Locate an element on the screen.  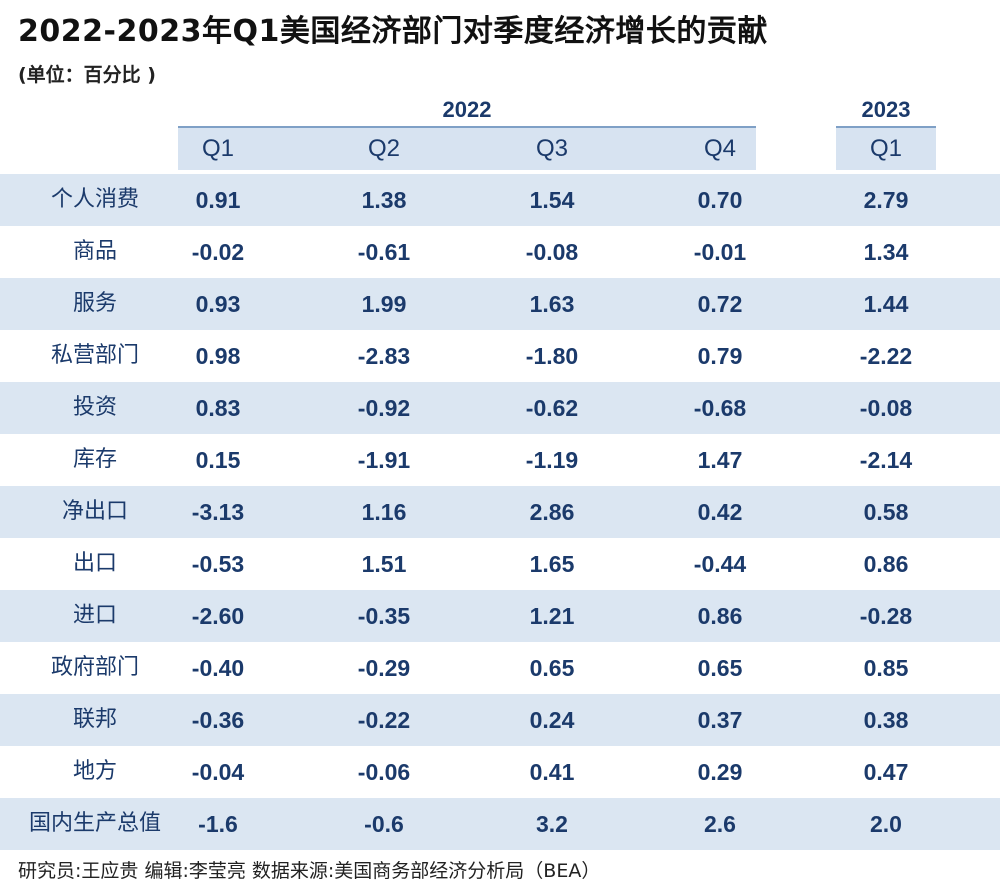
table-row: 个人消费 0.91 1.38 1.54 0.70 2.79 is located at coordinates (500, 200).